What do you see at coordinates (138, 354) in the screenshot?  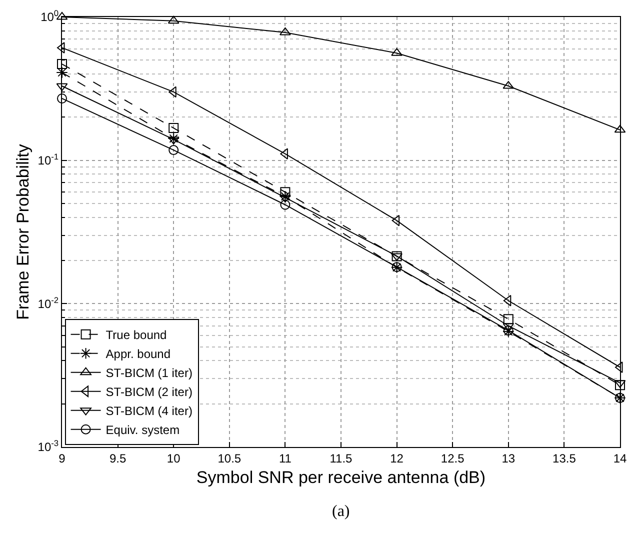 I see `legend-label: Appr. bound` at bounding box center [138, 354].